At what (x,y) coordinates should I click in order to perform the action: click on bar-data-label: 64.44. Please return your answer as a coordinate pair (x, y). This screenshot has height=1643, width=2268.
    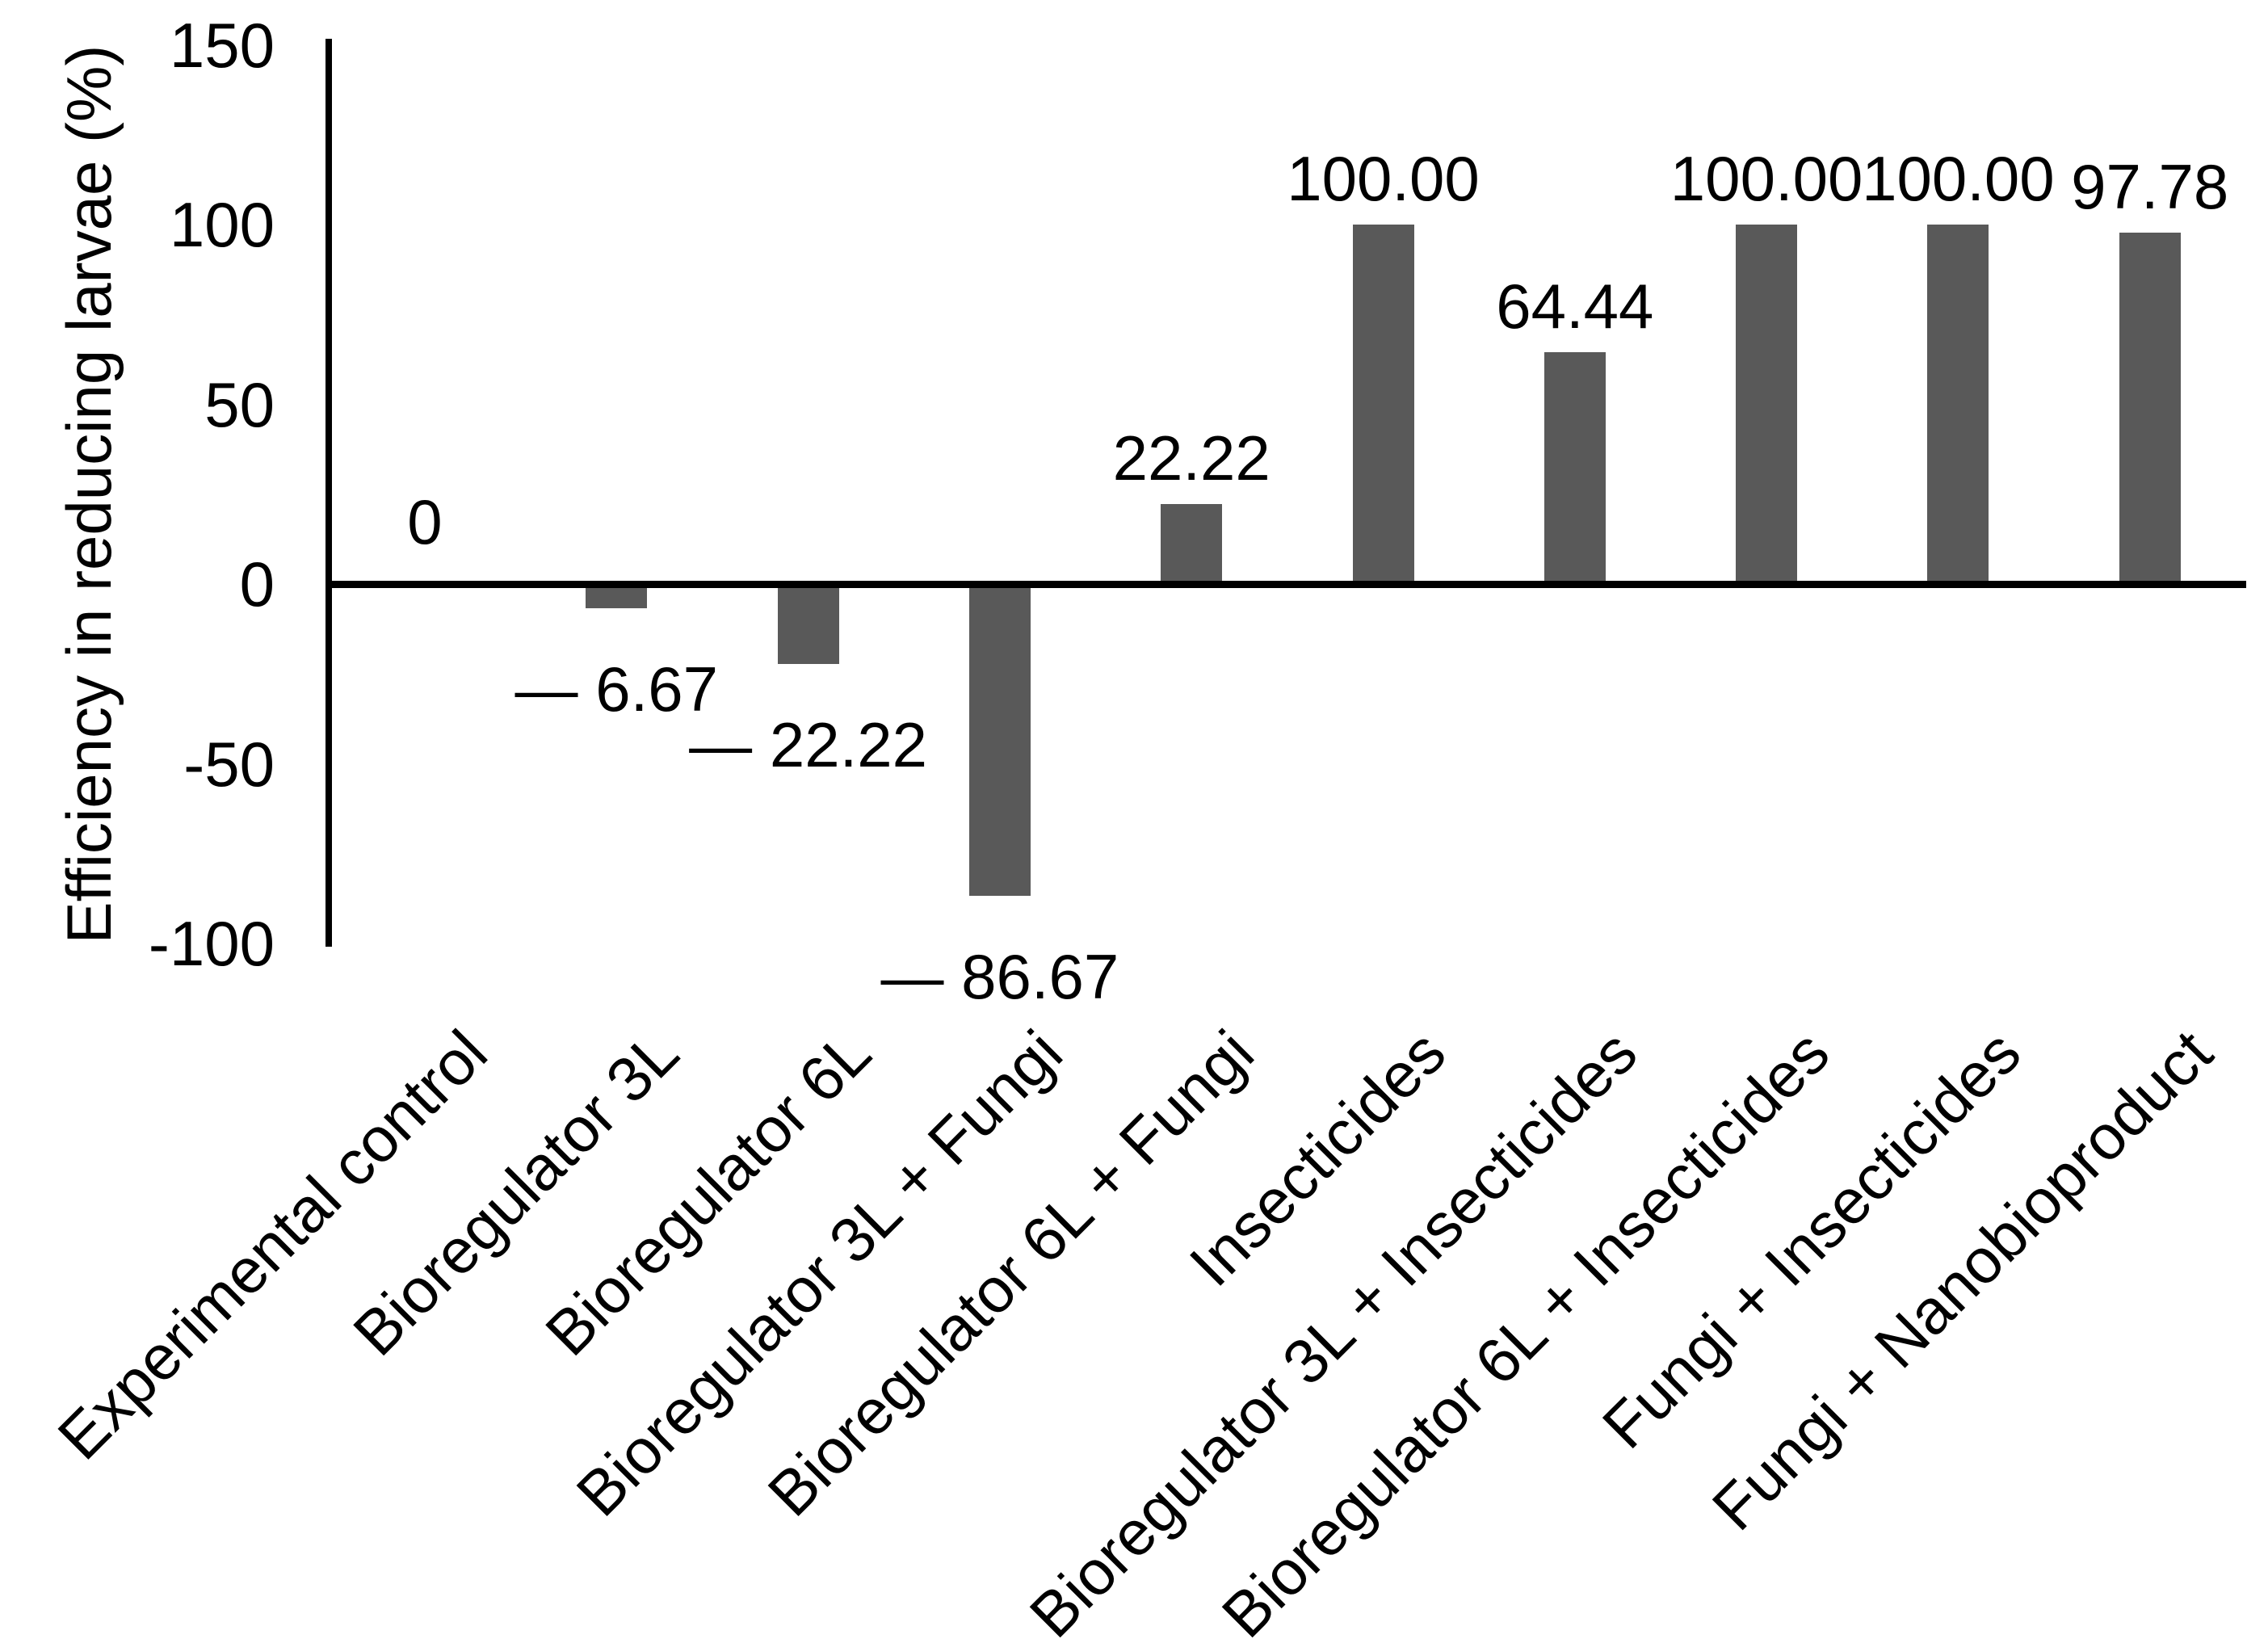
    Looking at the image, I should click on (1575, 306).